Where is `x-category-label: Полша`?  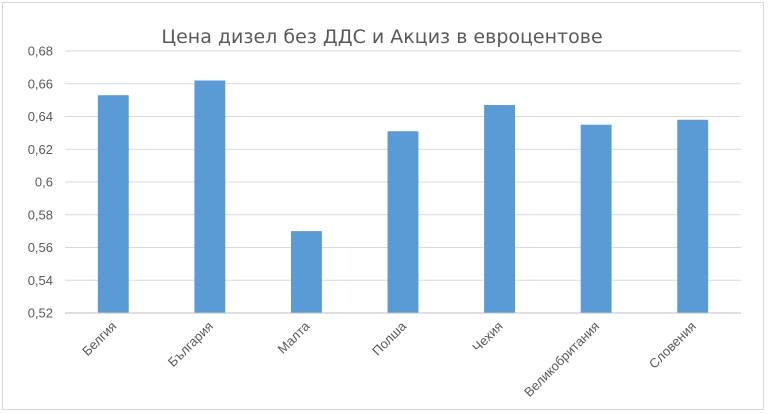 x-category-label: Полша is located at coordinates (389, 338).